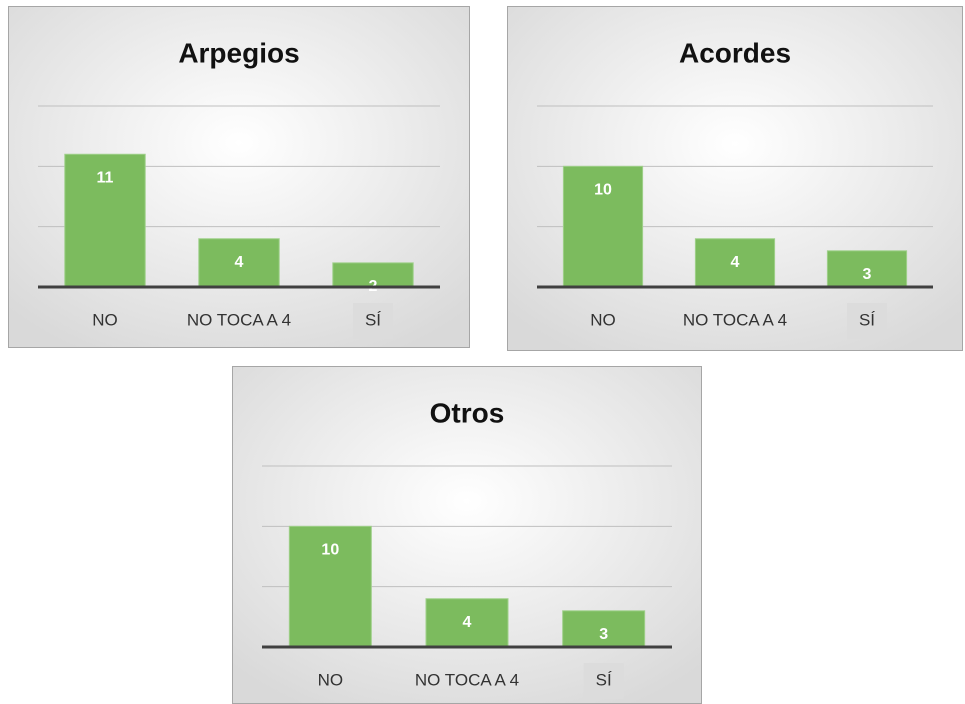 The width and height of the screenshot is (965, 704). What do you see at coordinates (467, 412) in the screenshot?
I see `chart-title: Otros` at bounding box center [467, 412].